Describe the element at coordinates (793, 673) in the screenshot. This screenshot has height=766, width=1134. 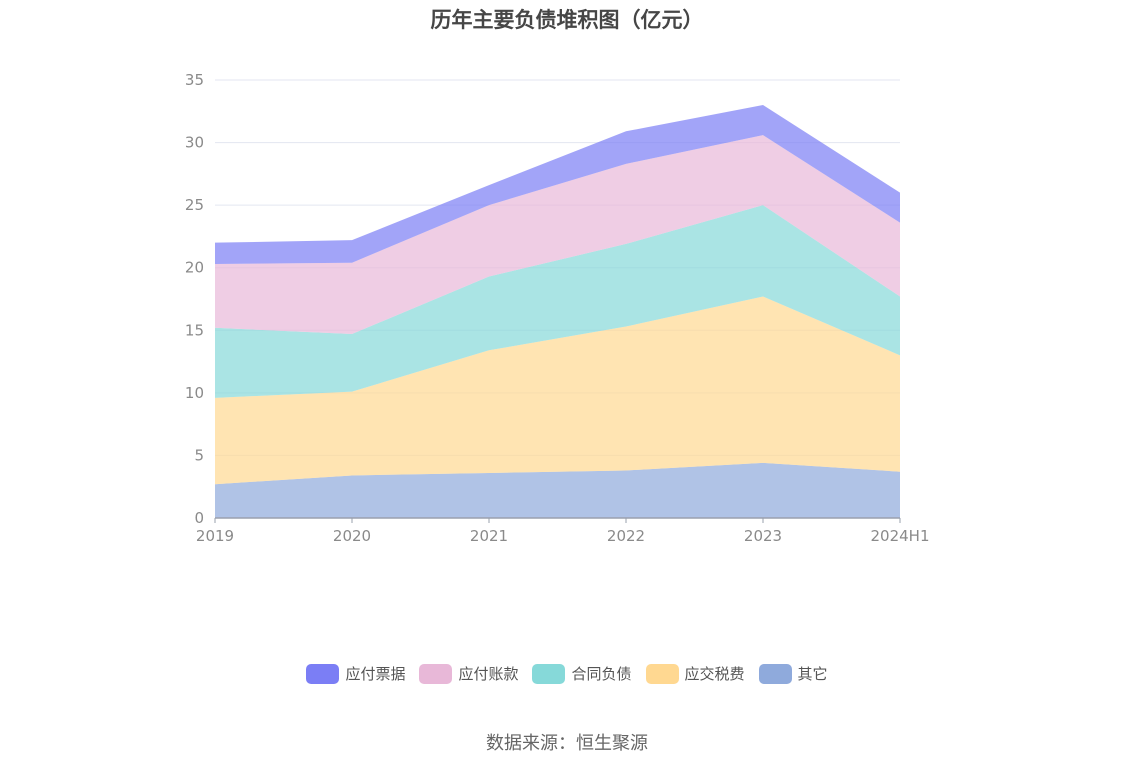
I see `legend-item: 其它` at that location.